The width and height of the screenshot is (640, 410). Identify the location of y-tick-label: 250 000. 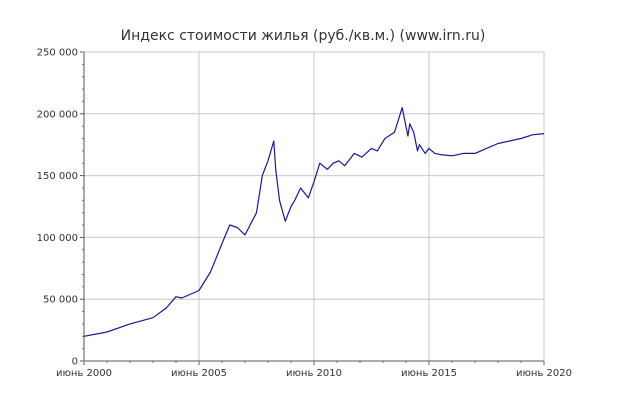
(57, 53).